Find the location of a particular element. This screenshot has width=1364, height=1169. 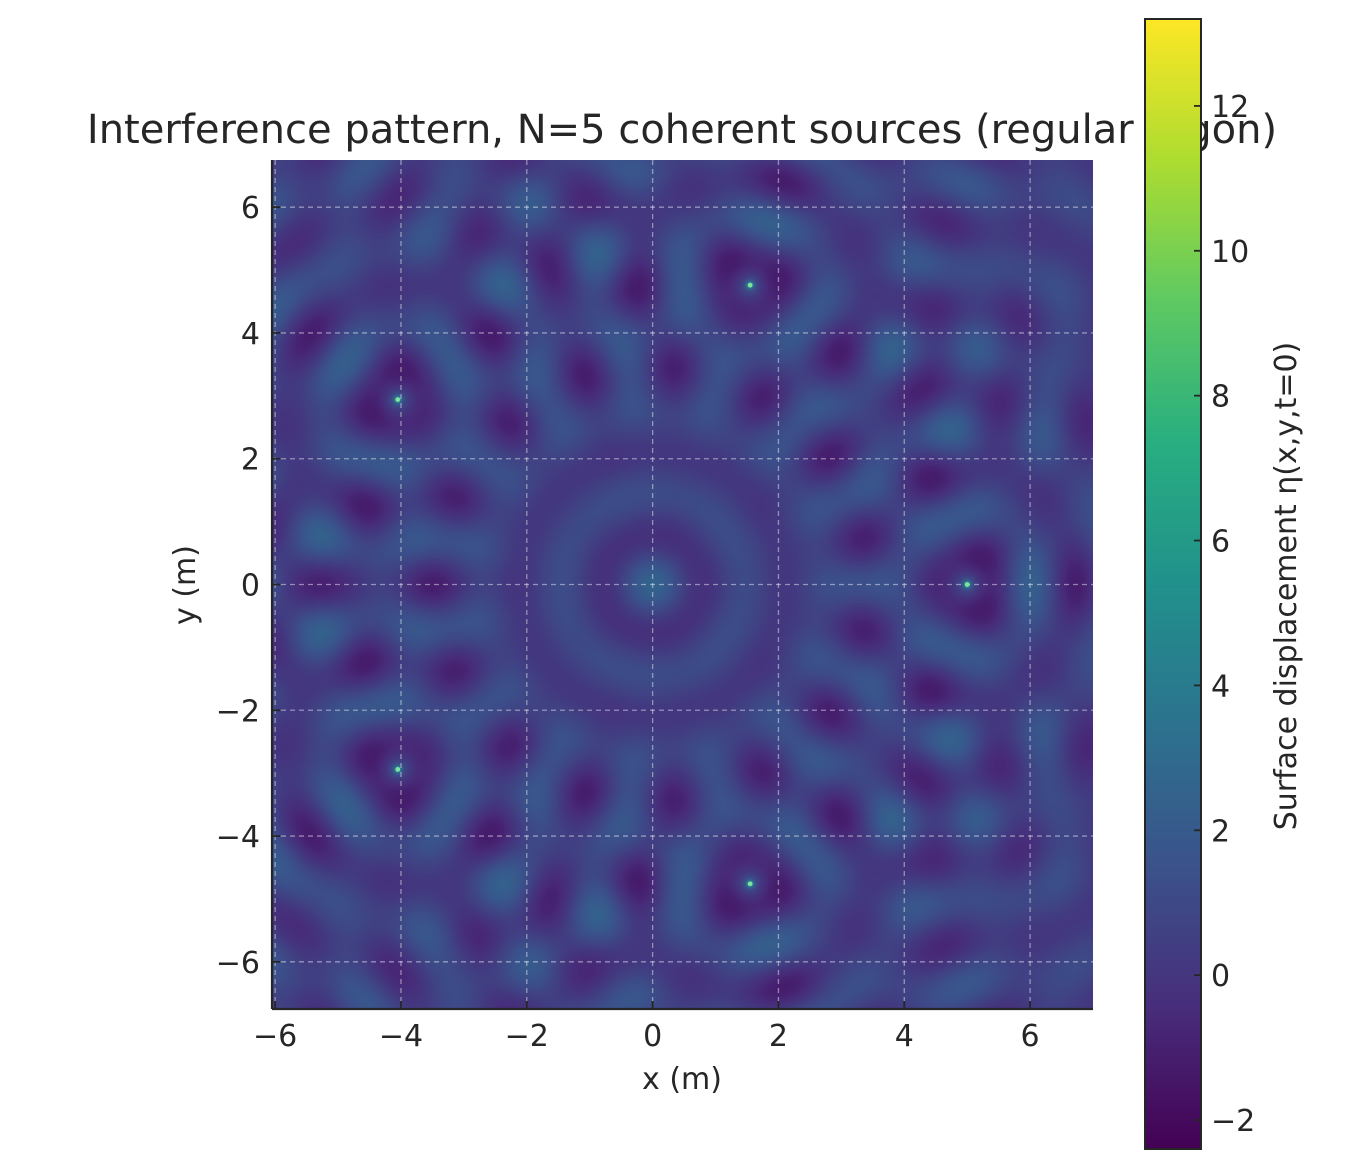

colorbar-tick-label-3: 4 is located at coordinates (1220, 686).